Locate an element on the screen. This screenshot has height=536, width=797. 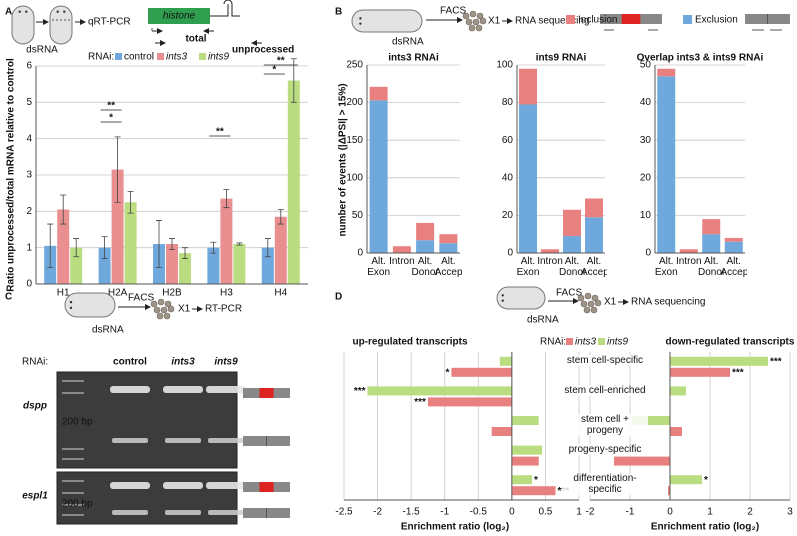
x-tick-label: H2A is located at coordinates (118, 293).